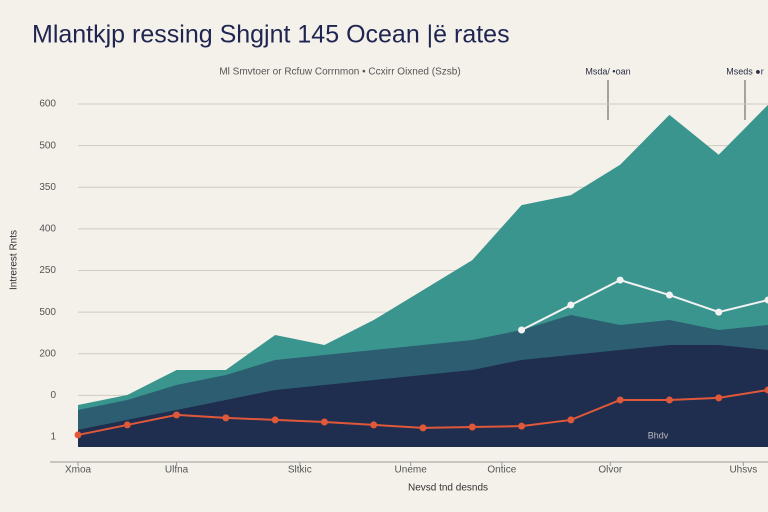 The image size is (768, 512). I want to click on annotation: Mseds ●r, so click(744, 71).